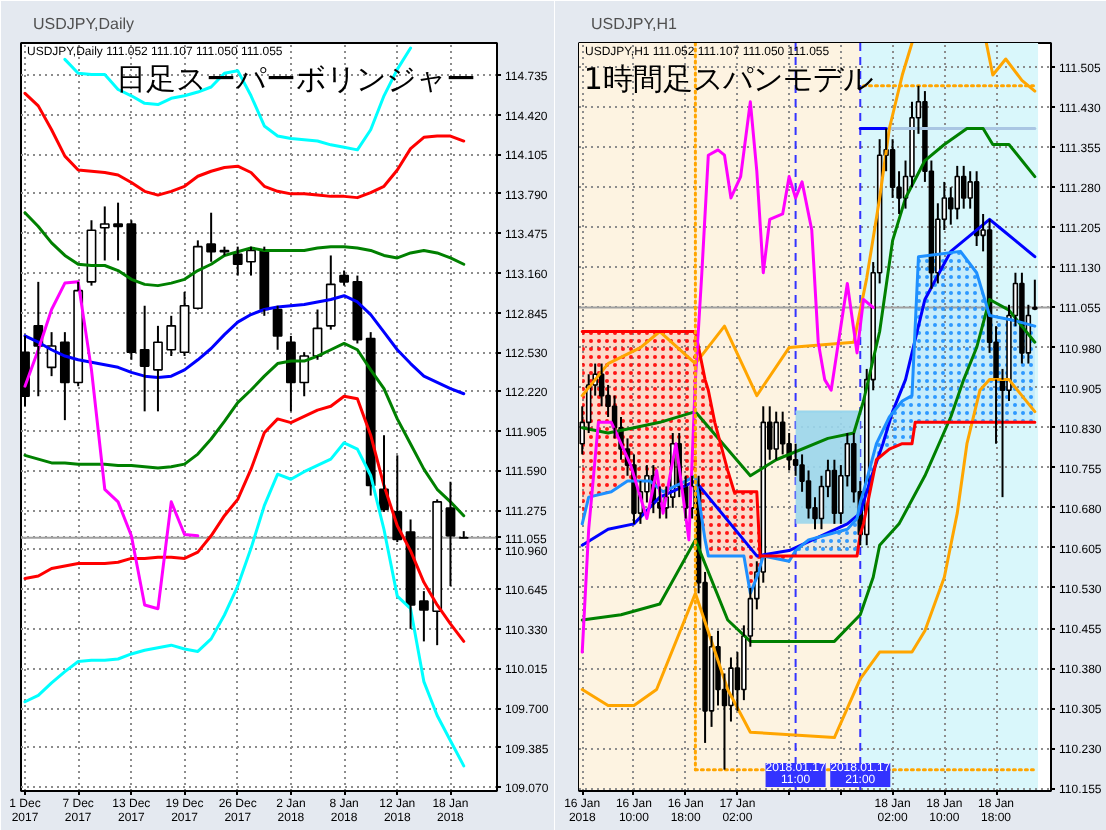  I want to click on chart-title: USDJPY,Daily, so click(84, 24).